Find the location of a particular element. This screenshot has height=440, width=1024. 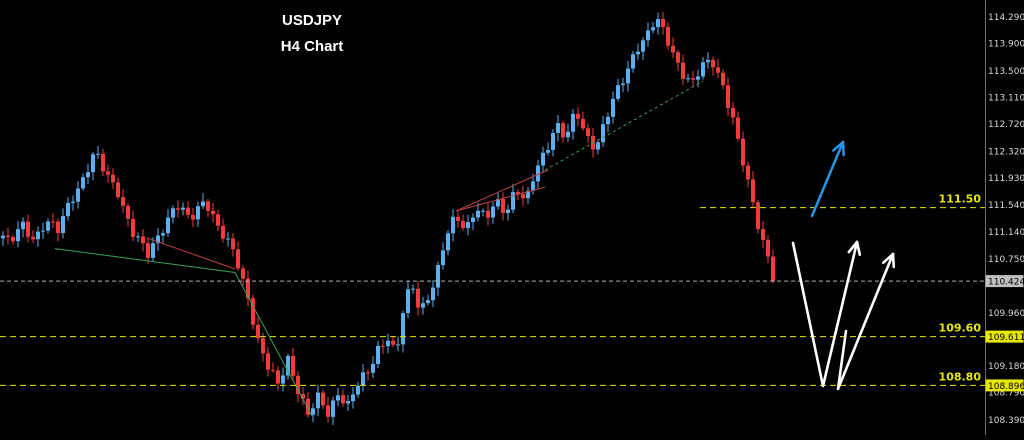

axis-price-label: 111.930 is located at coordinates (1006, 179).